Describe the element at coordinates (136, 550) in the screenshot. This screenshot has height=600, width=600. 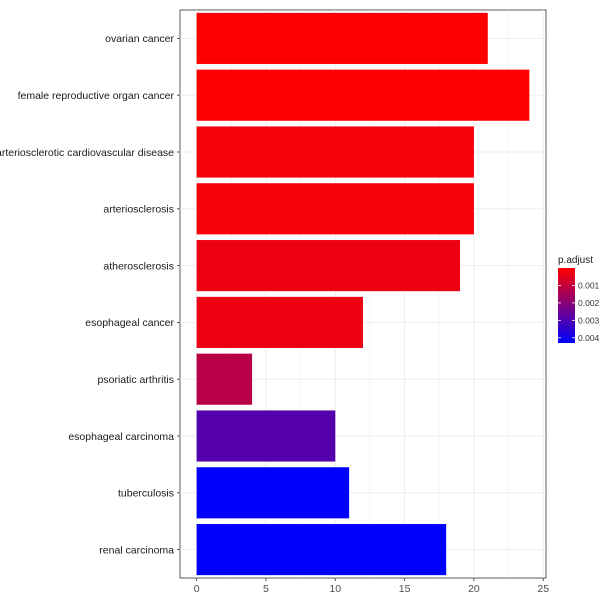
I see `category-label: renal carcinoma` at that location.